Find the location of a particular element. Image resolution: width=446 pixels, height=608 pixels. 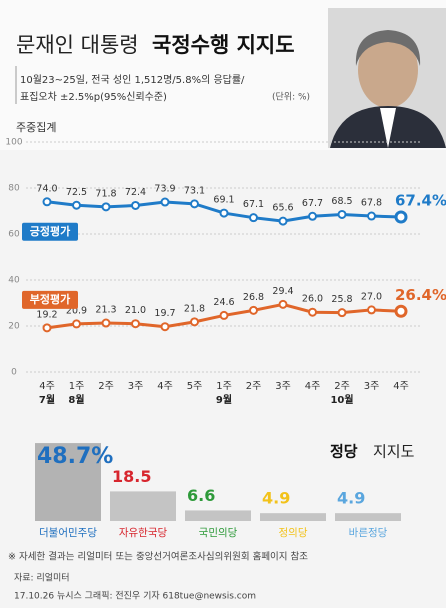

y-tick-label: 0 is located at coordinates (14, 373).